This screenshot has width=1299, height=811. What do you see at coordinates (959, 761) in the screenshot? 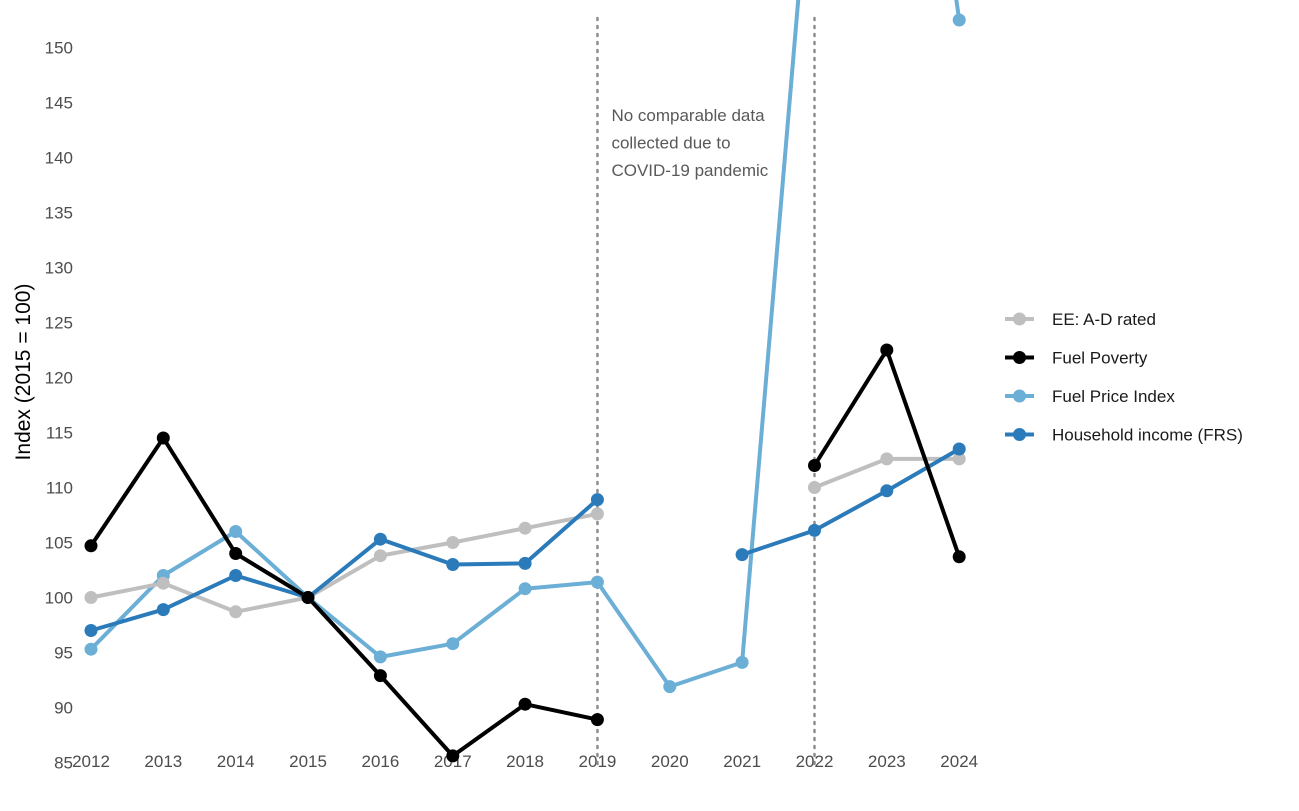
I see `x-tick-label: 2024` at bounding box center [959, 761].